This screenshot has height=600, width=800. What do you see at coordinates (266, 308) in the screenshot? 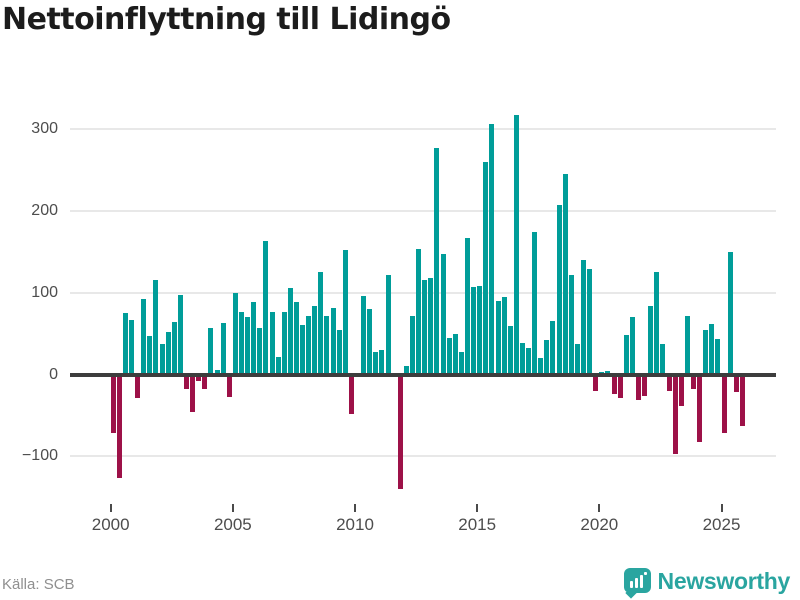
I see `bar-2006Q2` at bounding box center [266, 308].